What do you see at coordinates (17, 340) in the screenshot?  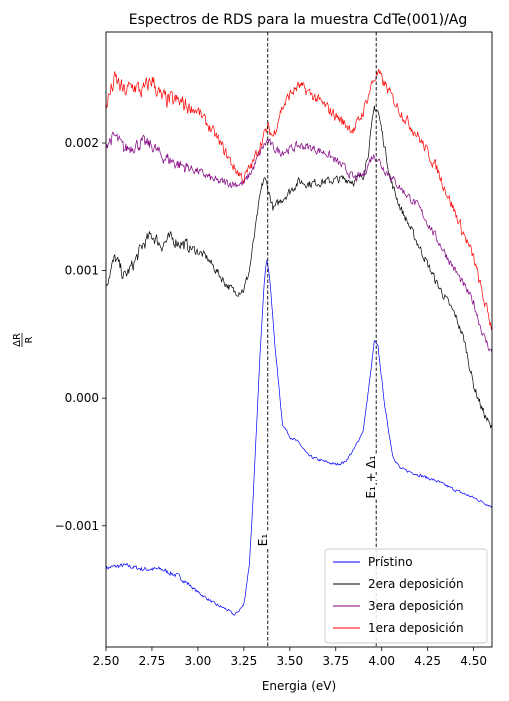 I see `y-axis-label-numerator: ΔR` at bounding box center [17, 340].